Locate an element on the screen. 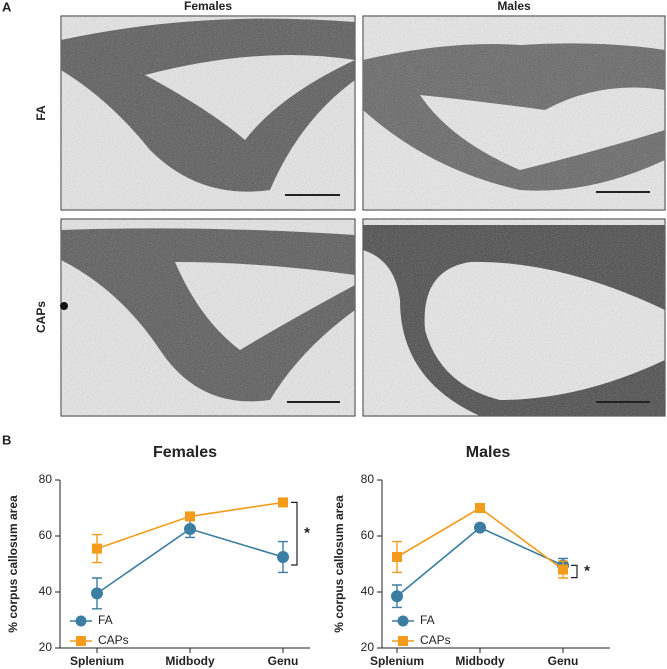  row-label: FA is located at coordinates (41, 113).